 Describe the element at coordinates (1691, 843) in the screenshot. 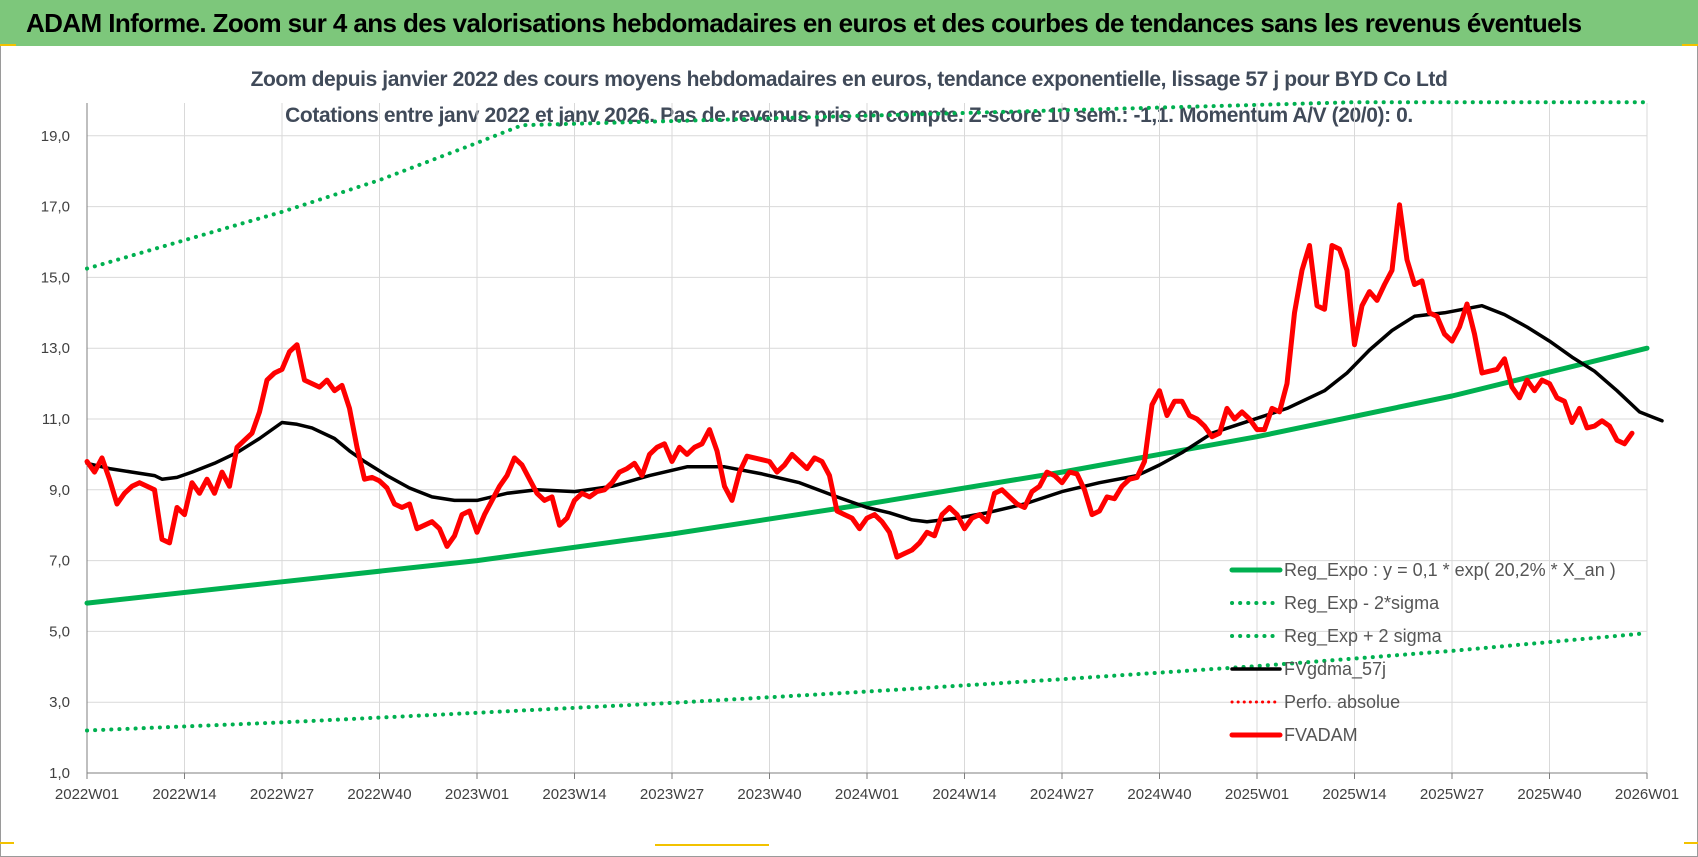

I see `corner-mark-bottom-right` at that location.